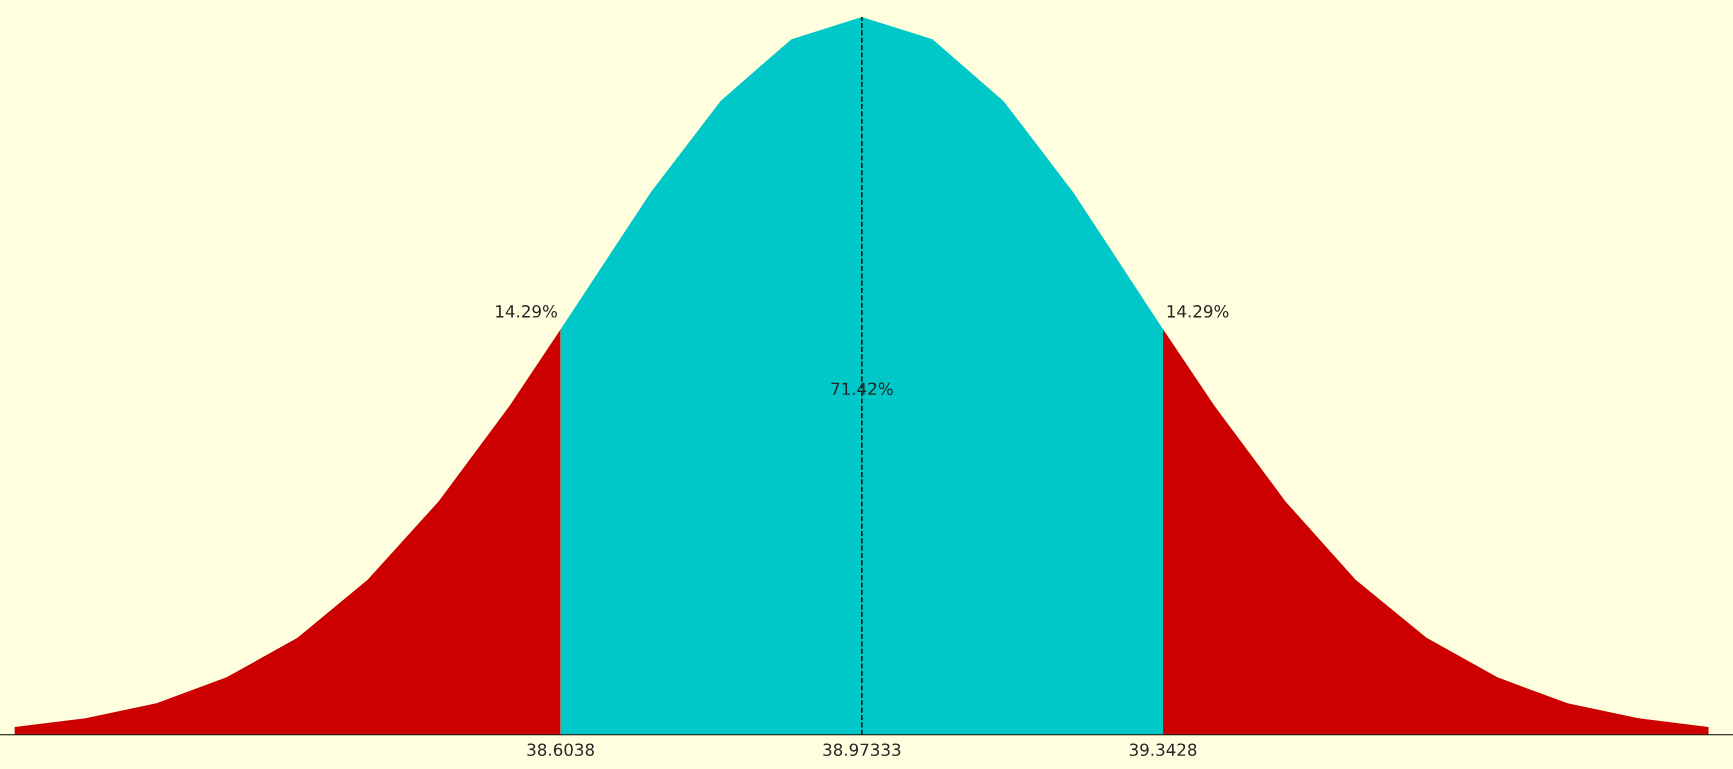 Image resolution: width=1733 pixels, height=769 pixels. Describe the element at coordinates (1163, 750) in the screenshot. I see `x-tick-label: 39.3428` at that location.